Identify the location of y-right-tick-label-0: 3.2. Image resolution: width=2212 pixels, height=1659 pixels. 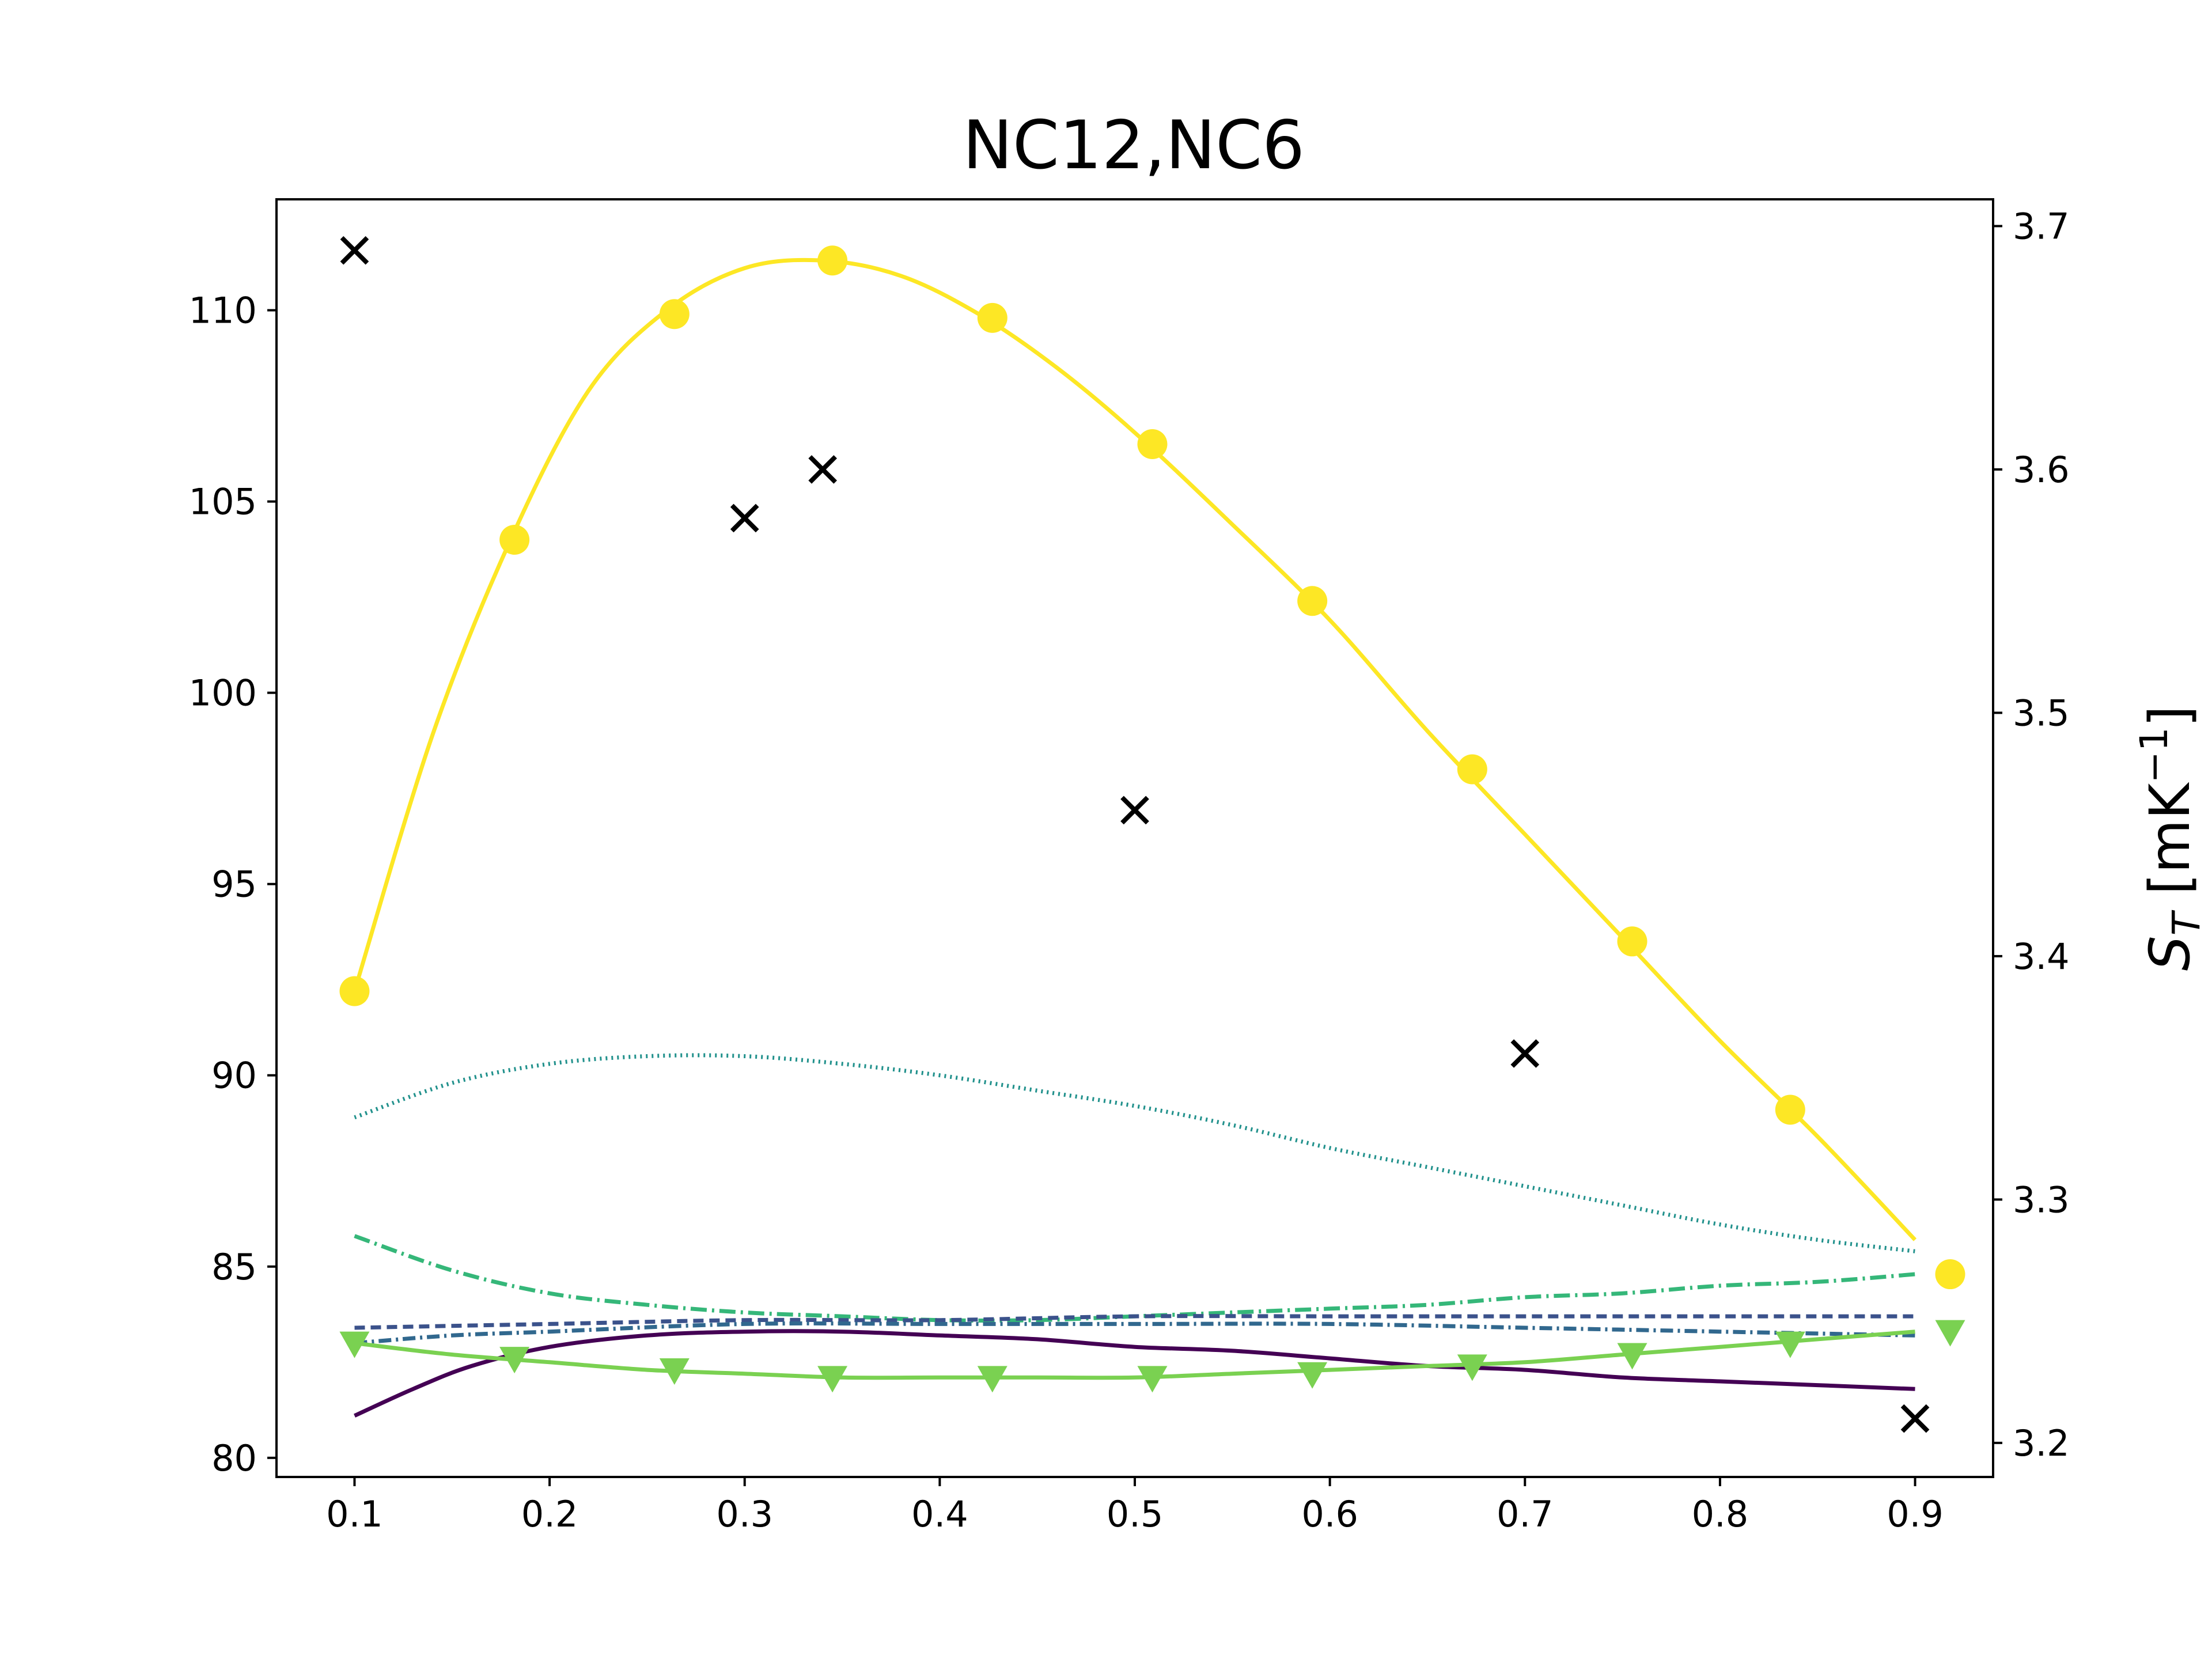
(2041, 1443).